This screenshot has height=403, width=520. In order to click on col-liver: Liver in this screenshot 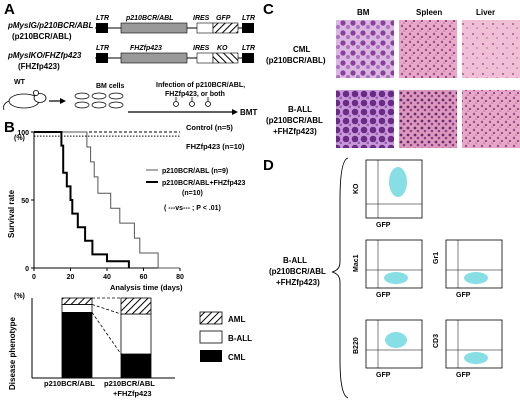, I will do `click(485, 12)`.